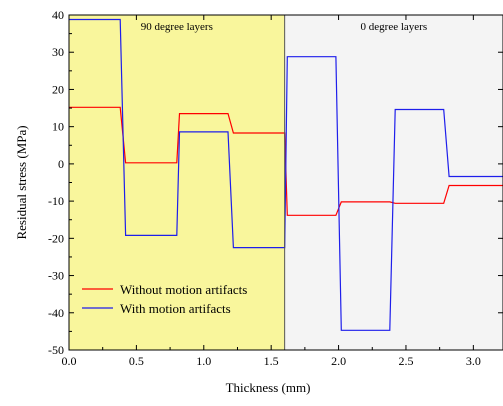 Image resolution: width=503 pixels, height=406 pixels. What do you see at coordinates (268, 387) in the screenshot?
I see `x-axis-title: Thickness (mm)` at bounding box center [268, 387].